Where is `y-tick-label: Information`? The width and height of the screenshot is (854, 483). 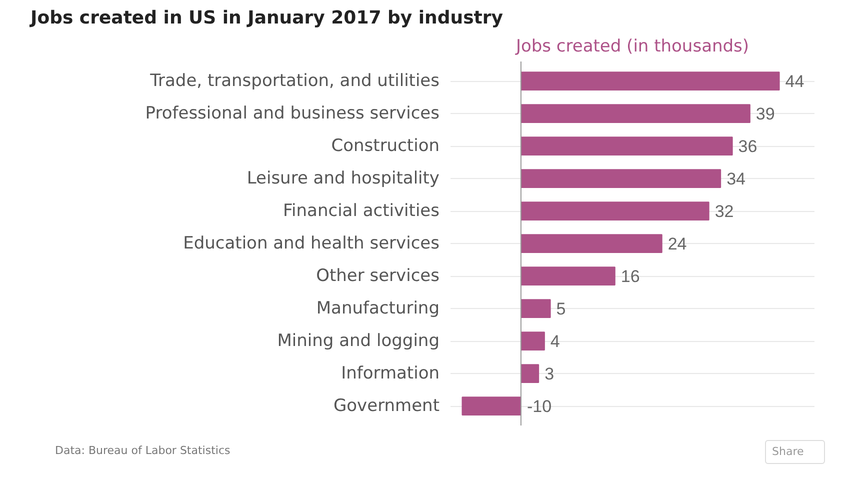 y-tick-label: Information is located at coordinates (390, 374).